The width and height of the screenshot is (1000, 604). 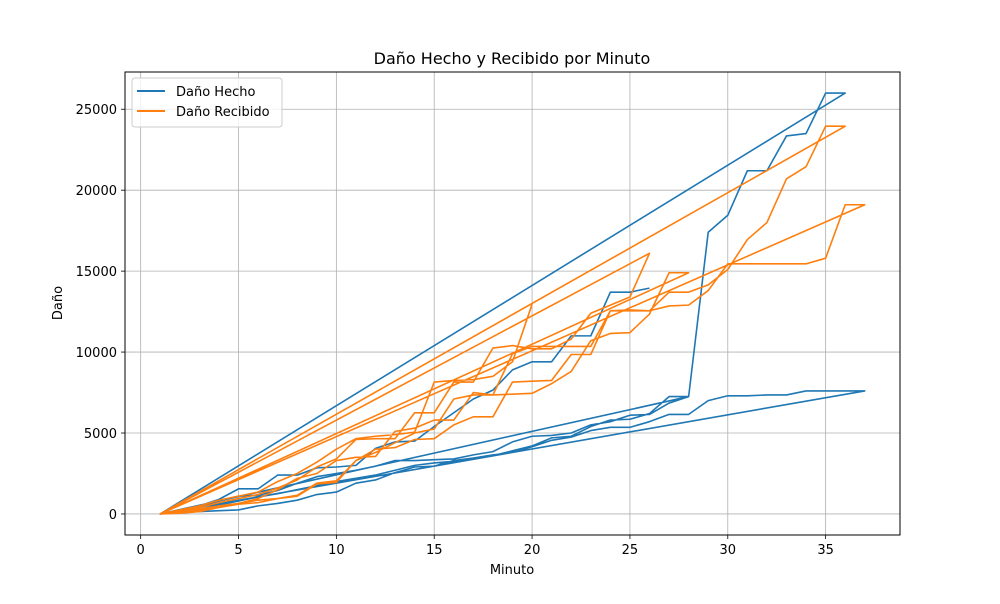 I want to click on y-tick-label: 15000, so click(x=96, y=272).